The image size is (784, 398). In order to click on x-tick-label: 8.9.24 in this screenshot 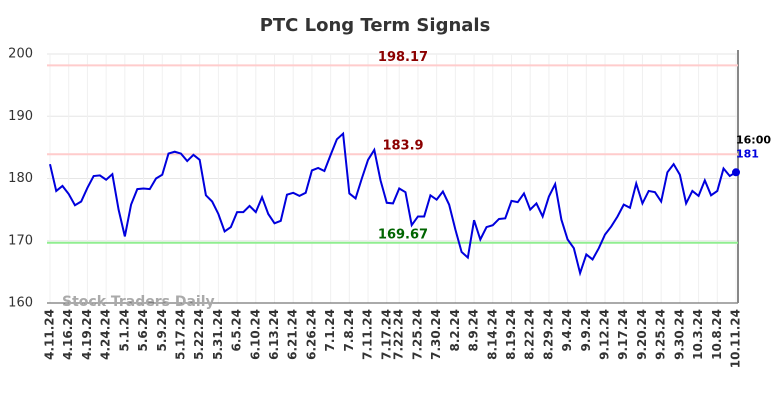, I will do `click(474, 330)`.